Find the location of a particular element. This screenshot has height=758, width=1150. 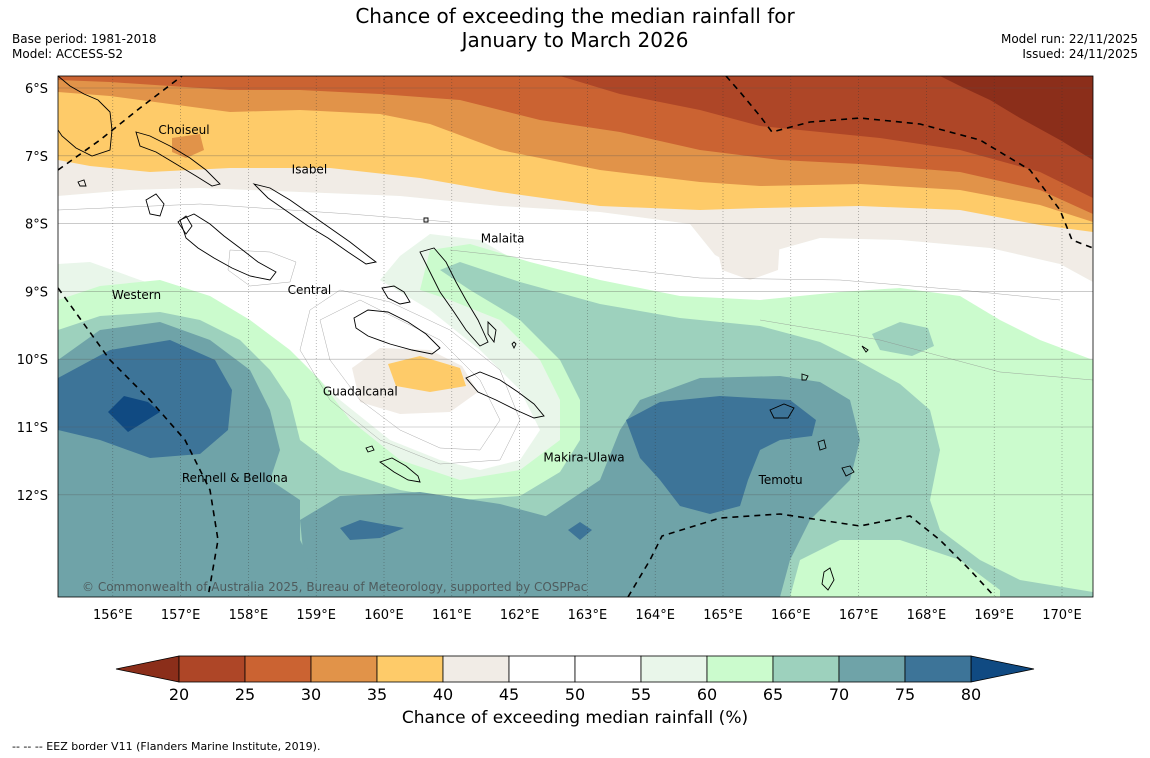

lat-label: 10°S is located at coordinates (32, 360).